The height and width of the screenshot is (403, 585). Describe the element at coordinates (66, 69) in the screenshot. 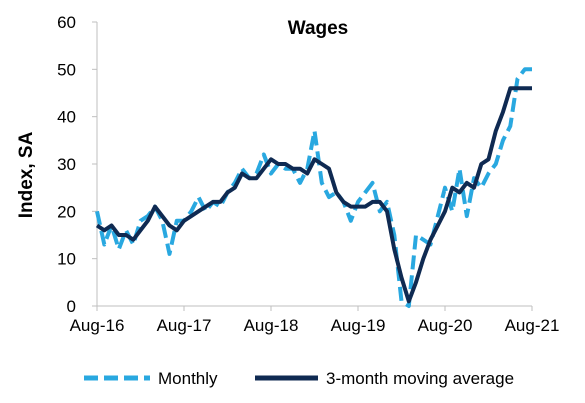

I see `y-tick-label: 50` at that location.